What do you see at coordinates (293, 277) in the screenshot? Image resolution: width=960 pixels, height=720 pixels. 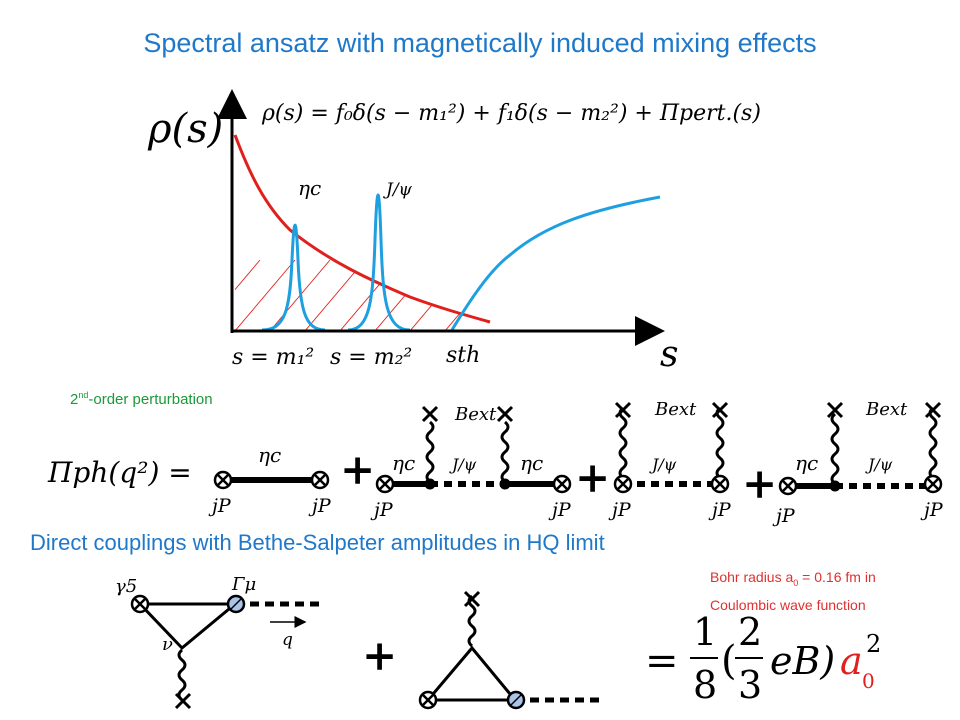 I see `eta-c-peak` at bounding box center [293, 277].